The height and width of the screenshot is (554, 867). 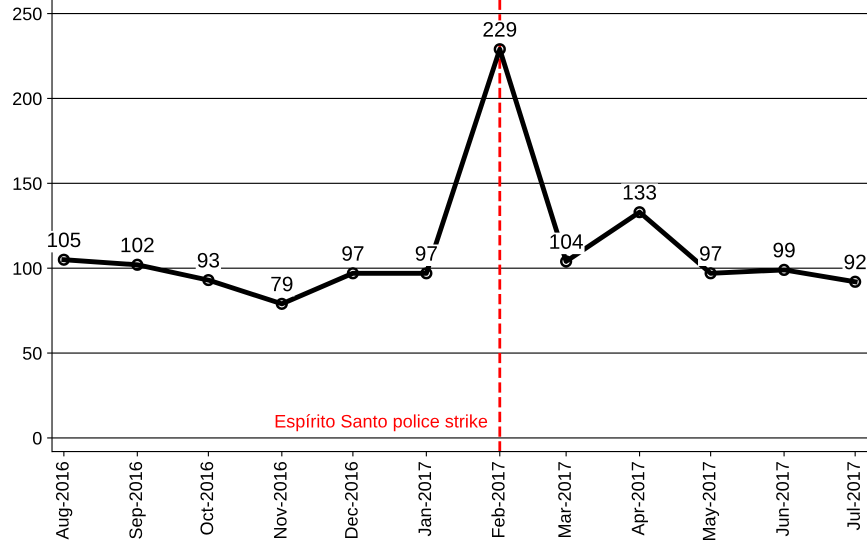 What do you see at coordinates (351, 500) in the screenshot?
I see `x-tick-label: Dec-2016` at bounding box center [351, 500].